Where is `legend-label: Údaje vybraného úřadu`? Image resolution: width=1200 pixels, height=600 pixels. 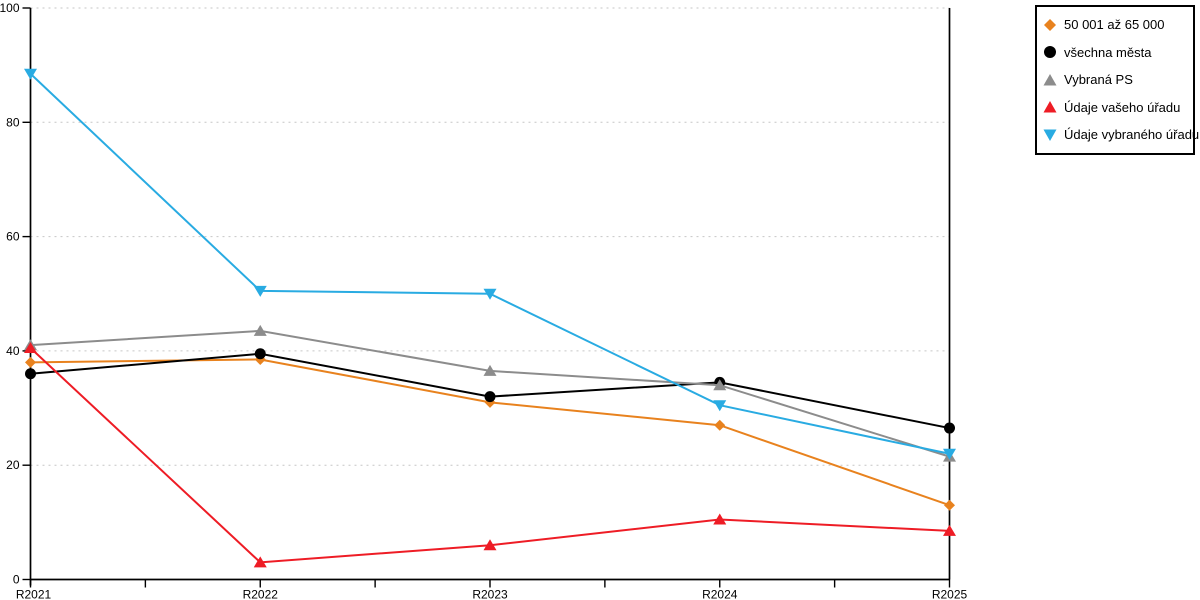
legend-label: Údaje vybraného úřadu is located at coordinates (1132, 135).